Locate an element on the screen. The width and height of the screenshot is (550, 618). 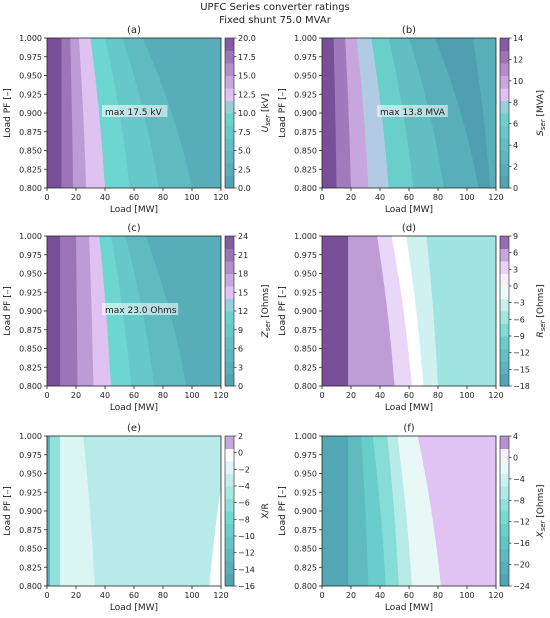
x-tick-label: 100 is located at coordinates (191, 595).